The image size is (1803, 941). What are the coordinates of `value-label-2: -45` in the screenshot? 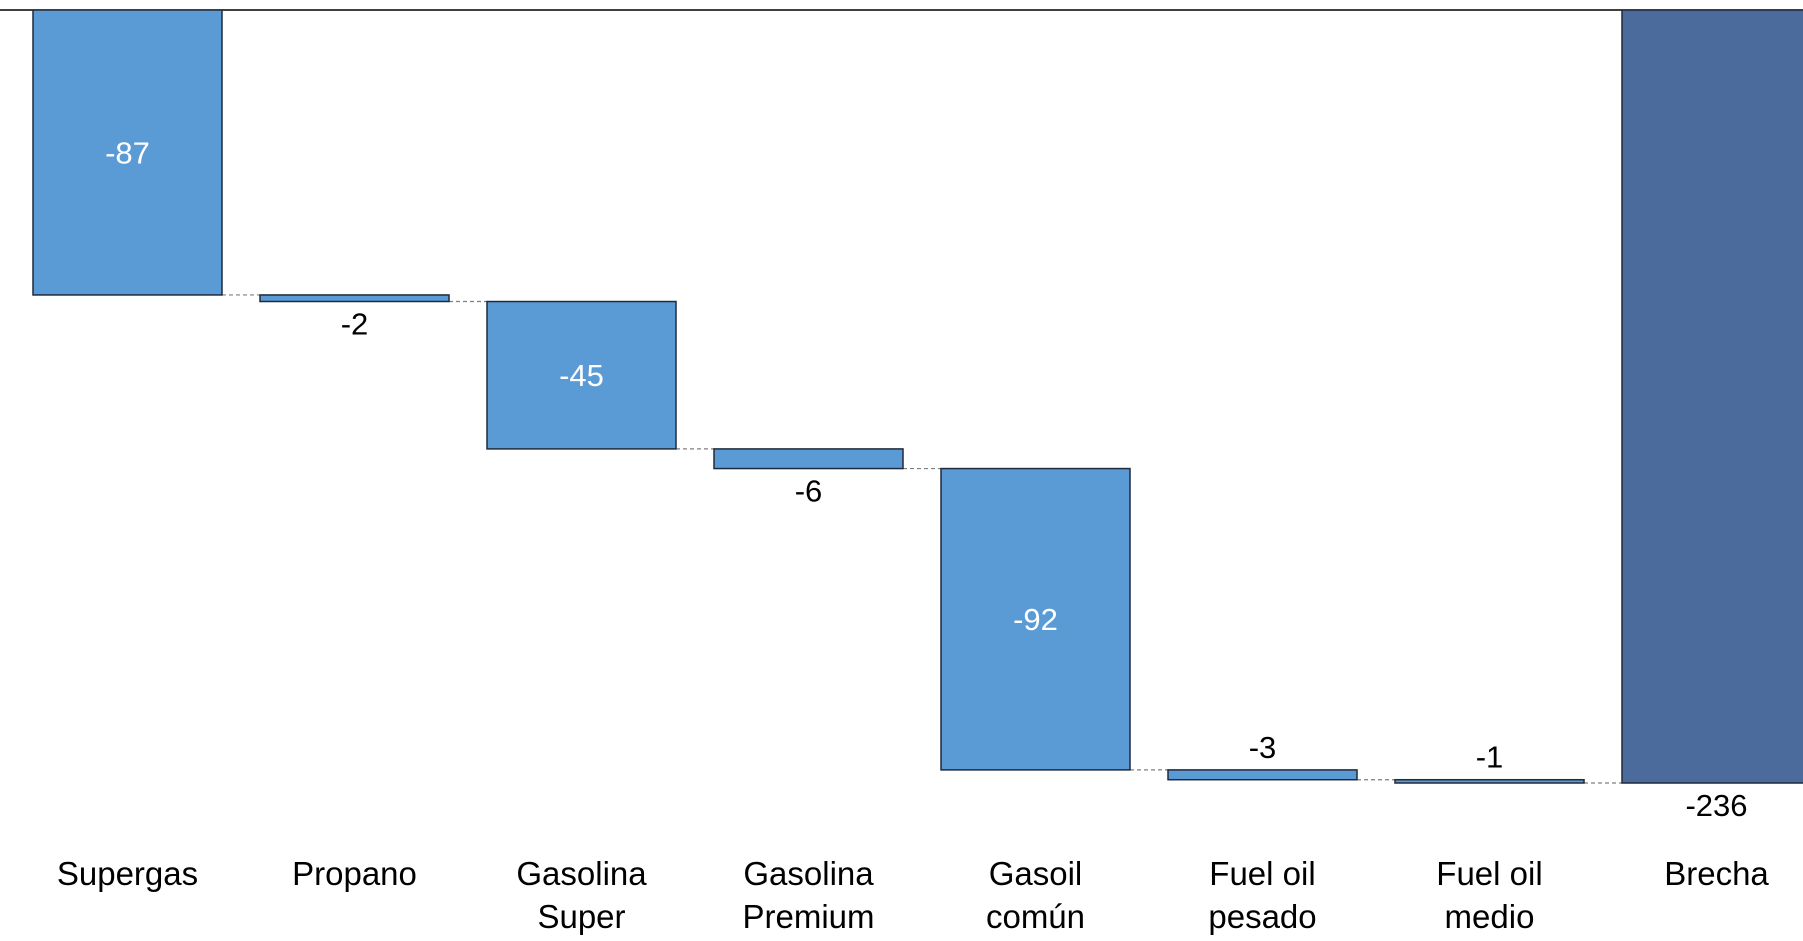 It's located at (581, 375).